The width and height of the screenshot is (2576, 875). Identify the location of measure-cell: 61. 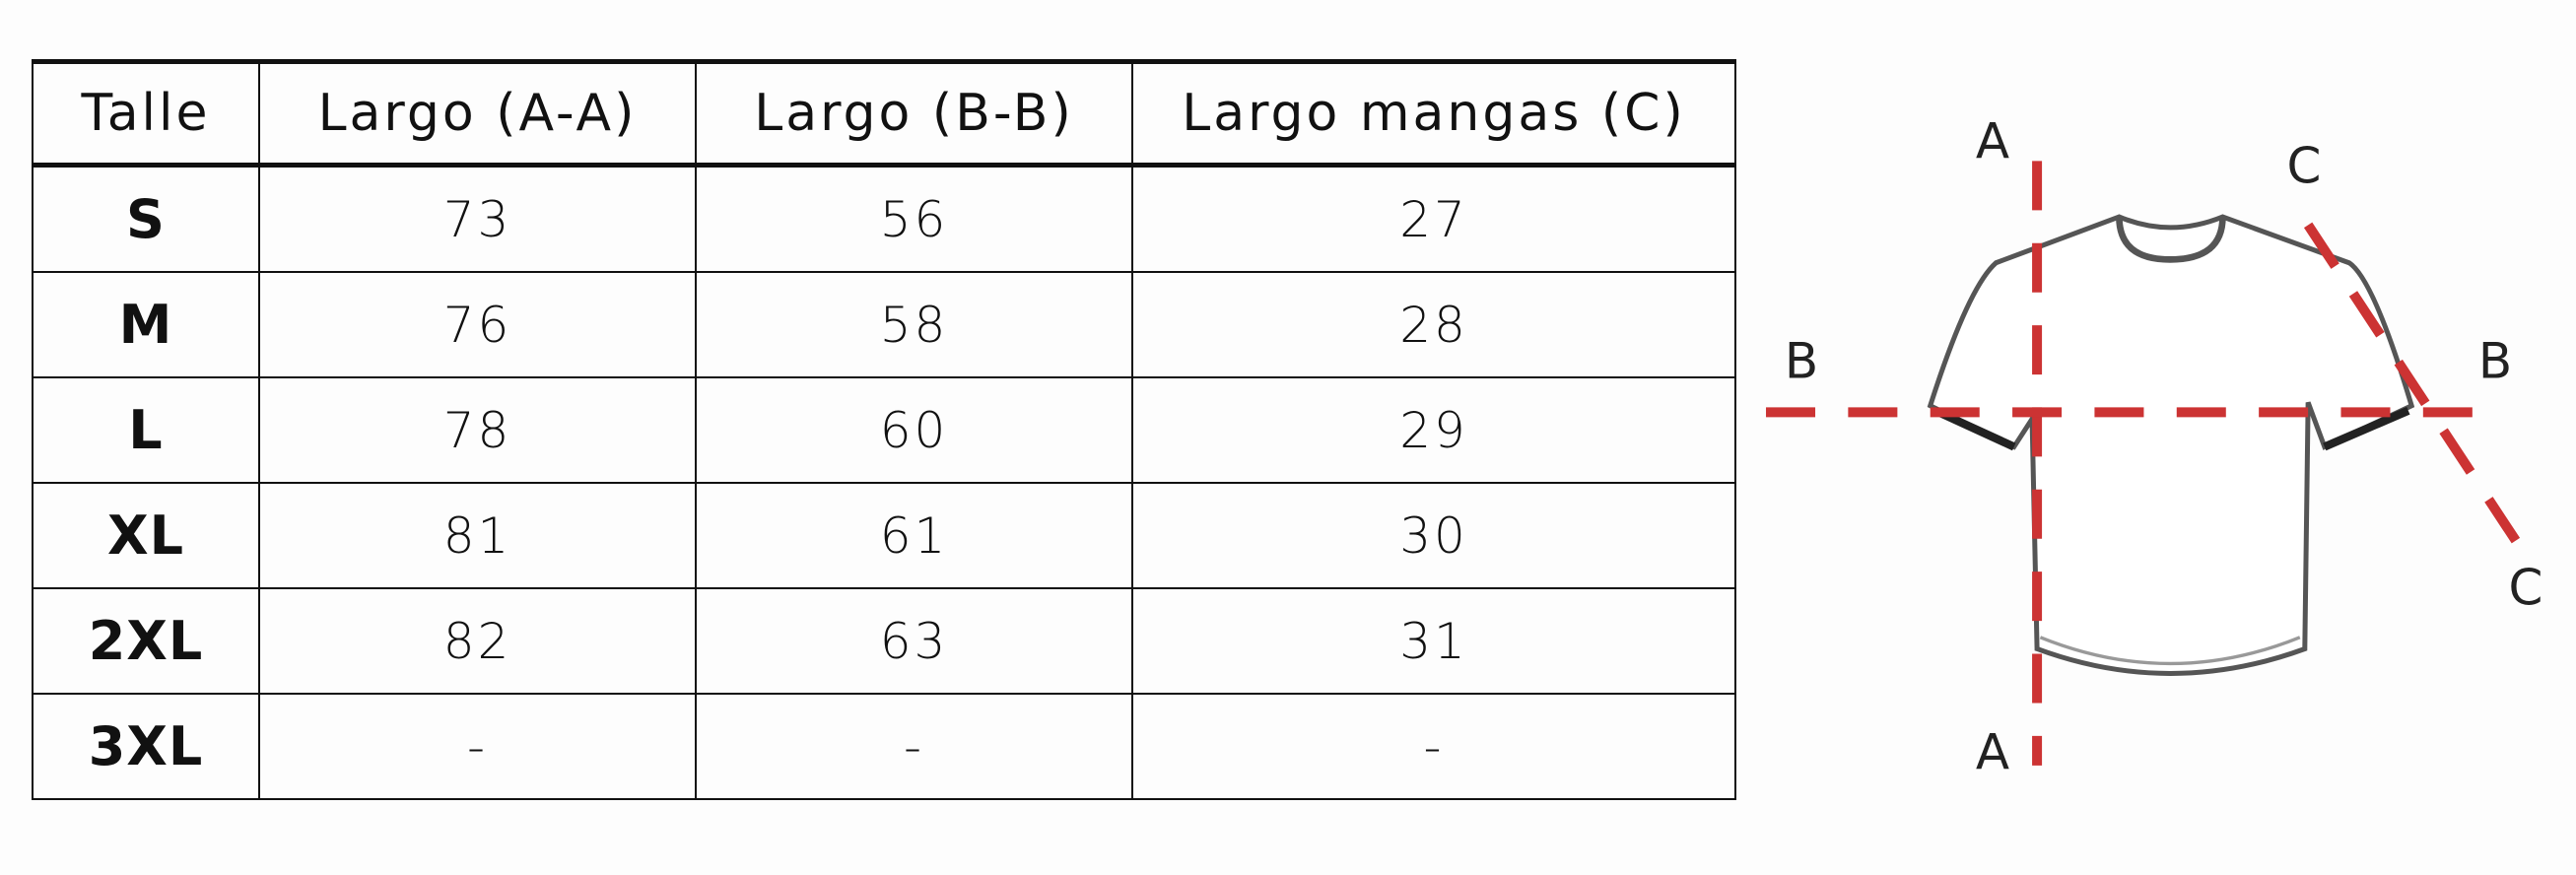
(914, 535).